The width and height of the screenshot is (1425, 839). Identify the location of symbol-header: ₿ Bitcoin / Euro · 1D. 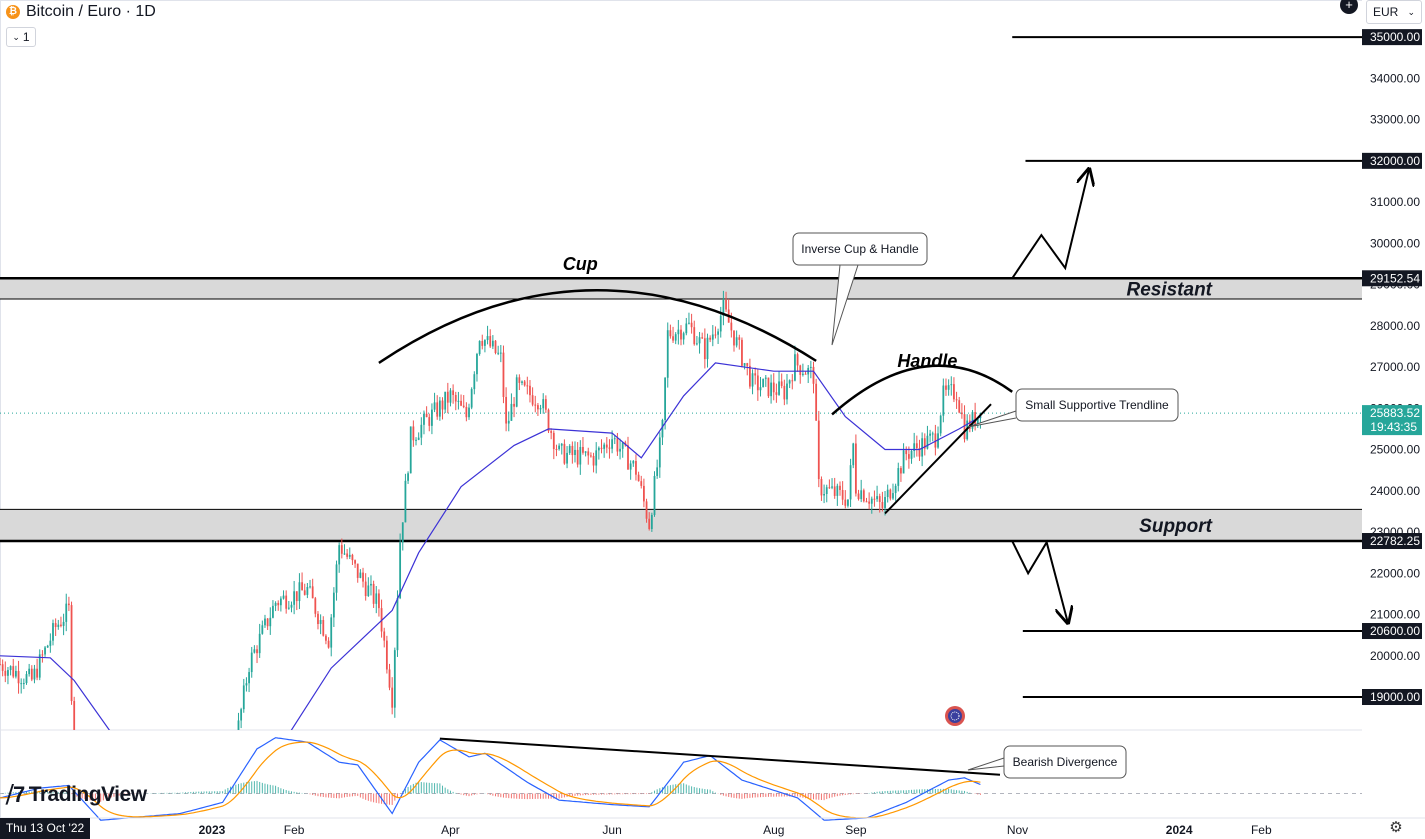
(81, 12).